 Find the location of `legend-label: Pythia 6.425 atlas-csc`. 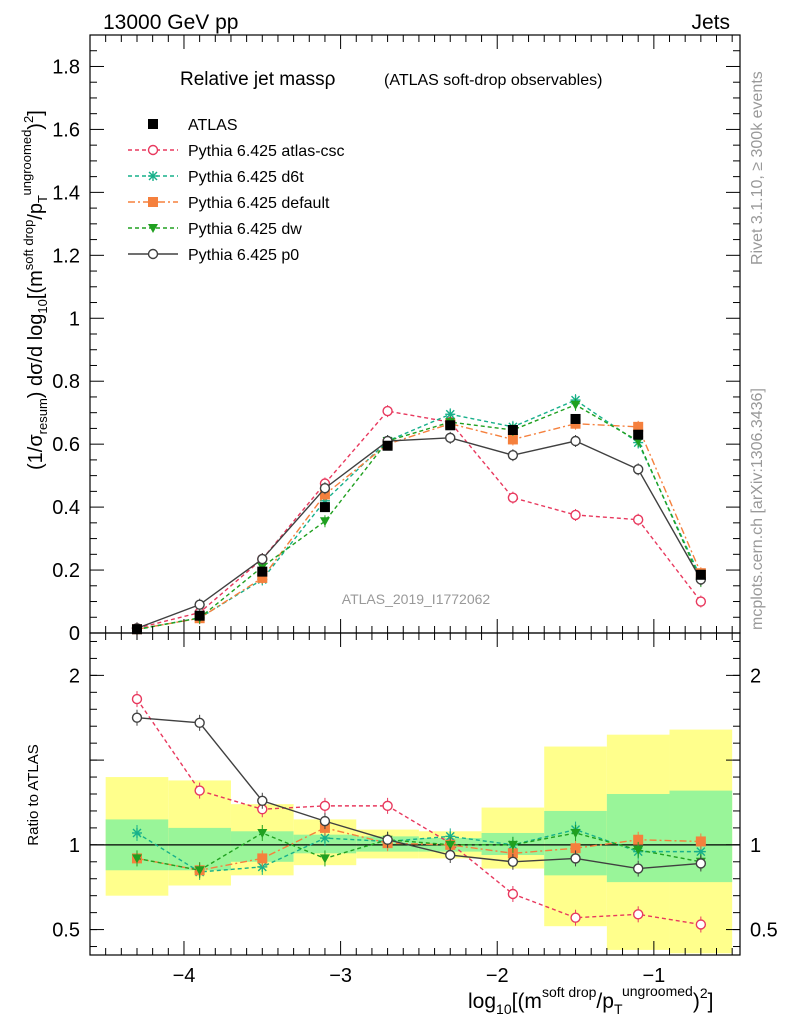

legend-label: Pythia 6.425 atlas-csc is located at coordinates (266, 151).